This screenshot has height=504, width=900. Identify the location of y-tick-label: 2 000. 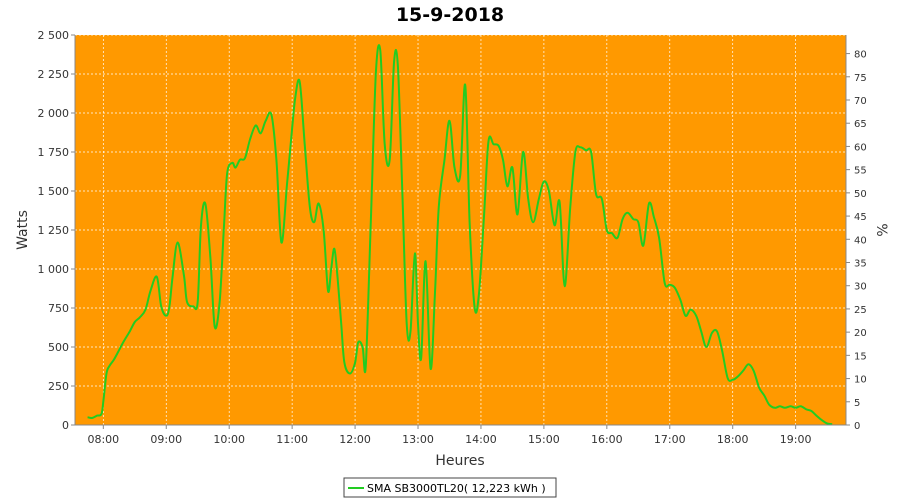
(54, 113).